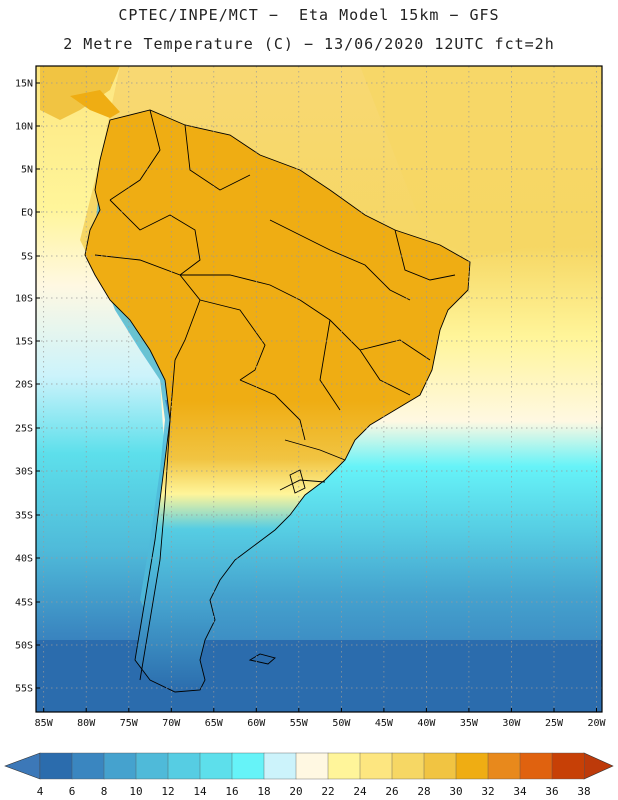  What do you see at coordinates (256, 723) in the screenshot?
I see `lon-label: 60W` at bounding box center [256, 723].